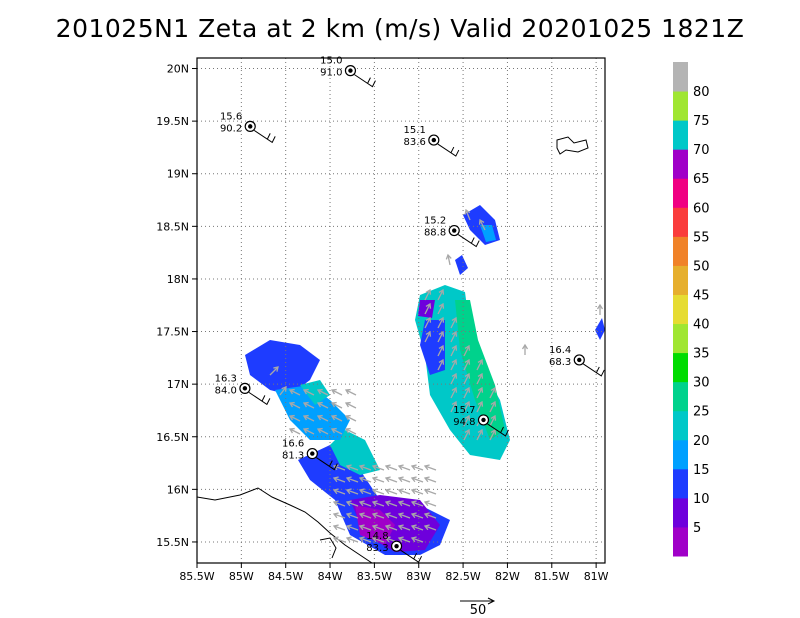  Describe the element at coordinates (231, 116) in the screenshot. I see `station-label-top: 15.6` at that location.